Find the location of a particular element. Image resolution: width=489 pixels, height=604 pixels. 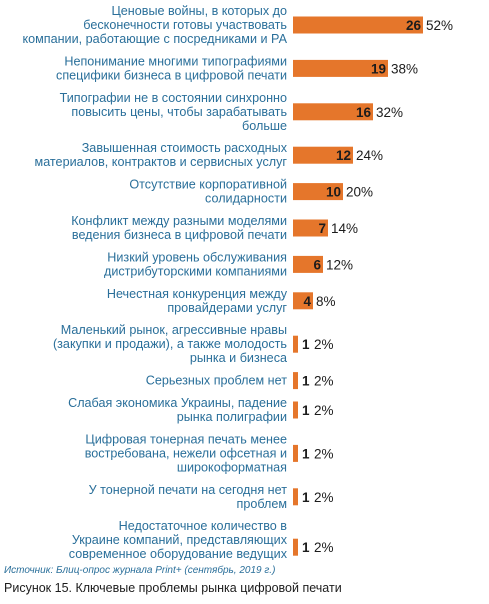

category-label: Отсутствие корпоративной солидарности is located at coordinates (208, 192).